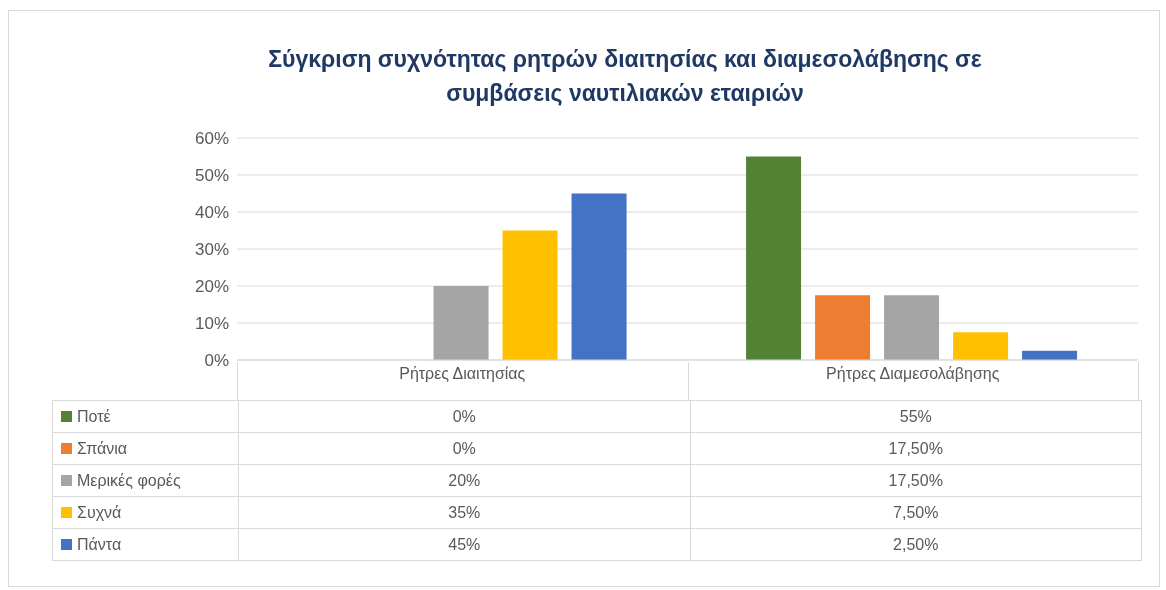  I want to click on data-label: 35%, so click(464, 512).